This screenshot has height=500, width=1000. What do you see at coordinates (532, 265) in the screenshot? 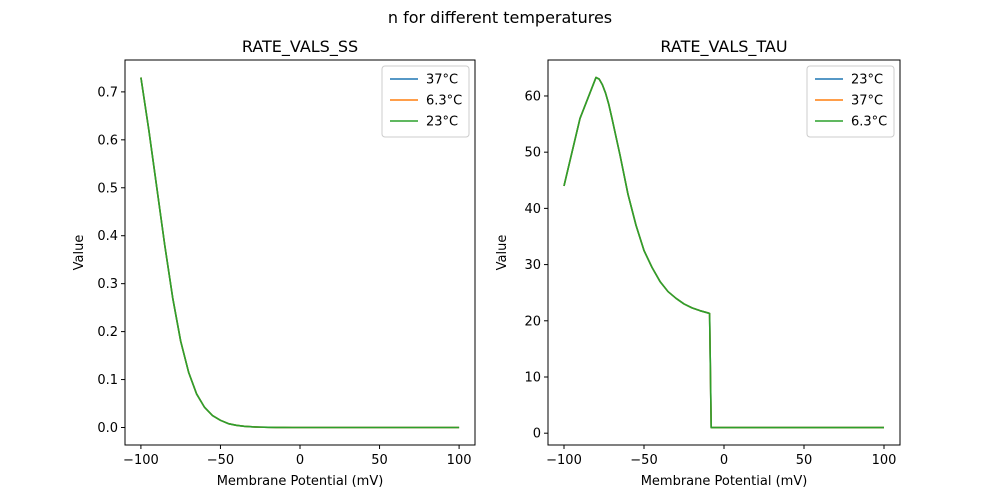
I see `y-tick-label: 30` at bounding box center [532, 265].